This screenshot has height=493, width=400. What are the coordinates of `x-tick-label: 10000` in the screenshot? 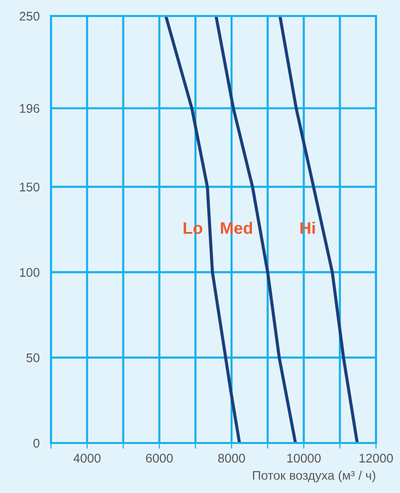 It's located at (304, 458).